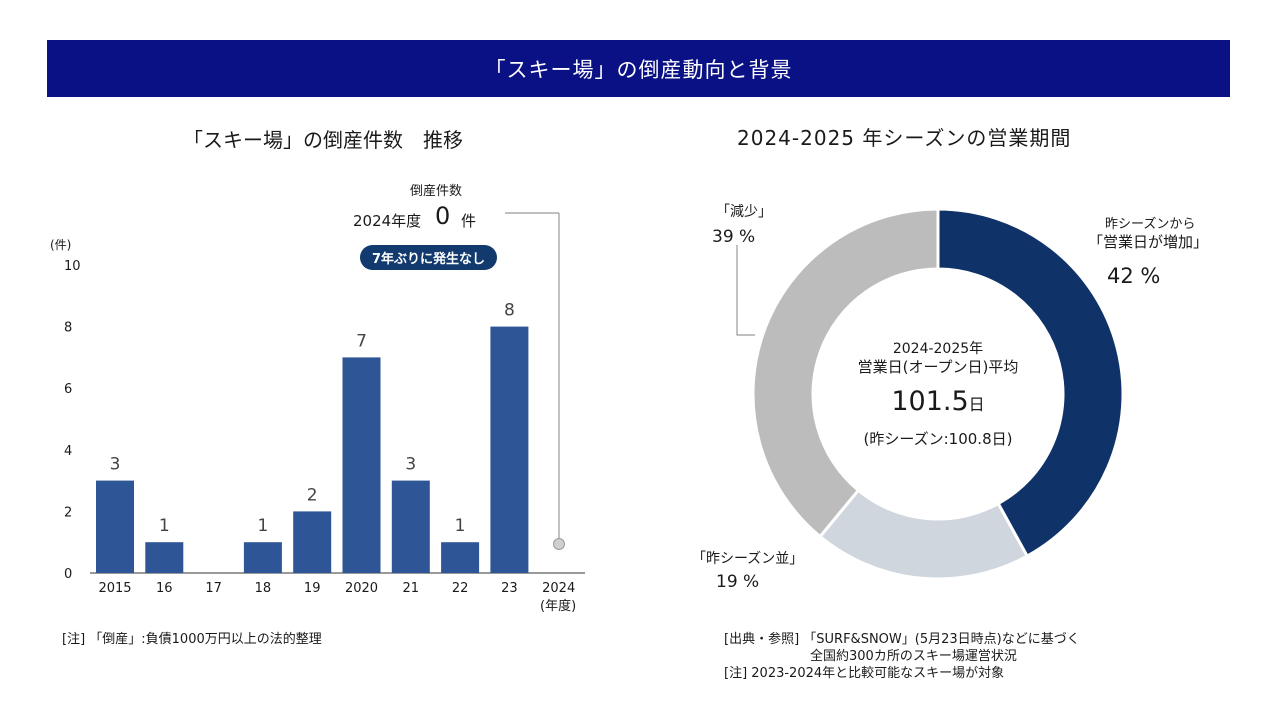 The width and height of the screenshot is (1280, 728). Describe the element at coordinates (738, 582) in the screenshot. I see `slice-value-same: 19 %` at that location.